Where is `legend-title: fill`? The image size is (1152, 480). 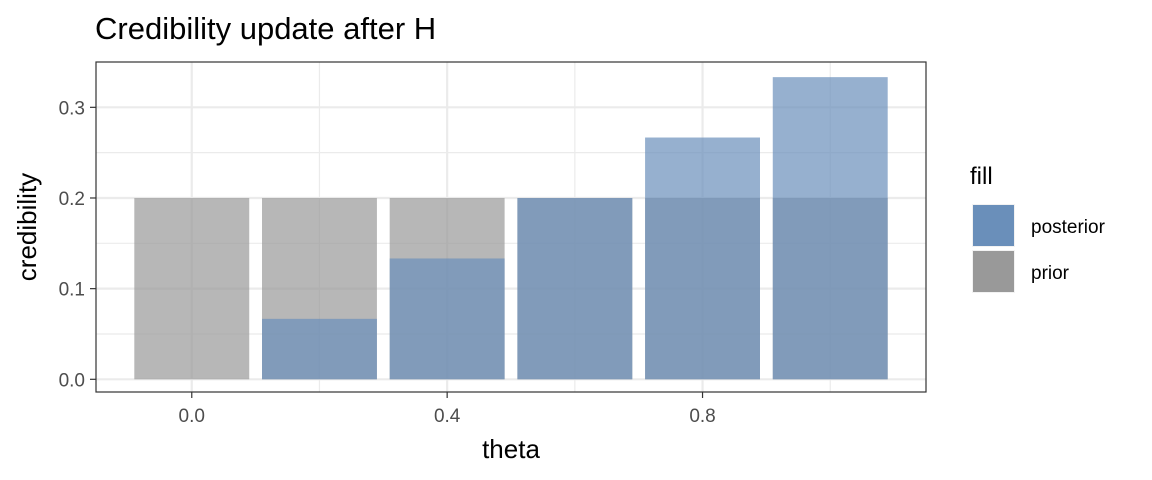
legend-title: fill is located at coordinates (981, 176).